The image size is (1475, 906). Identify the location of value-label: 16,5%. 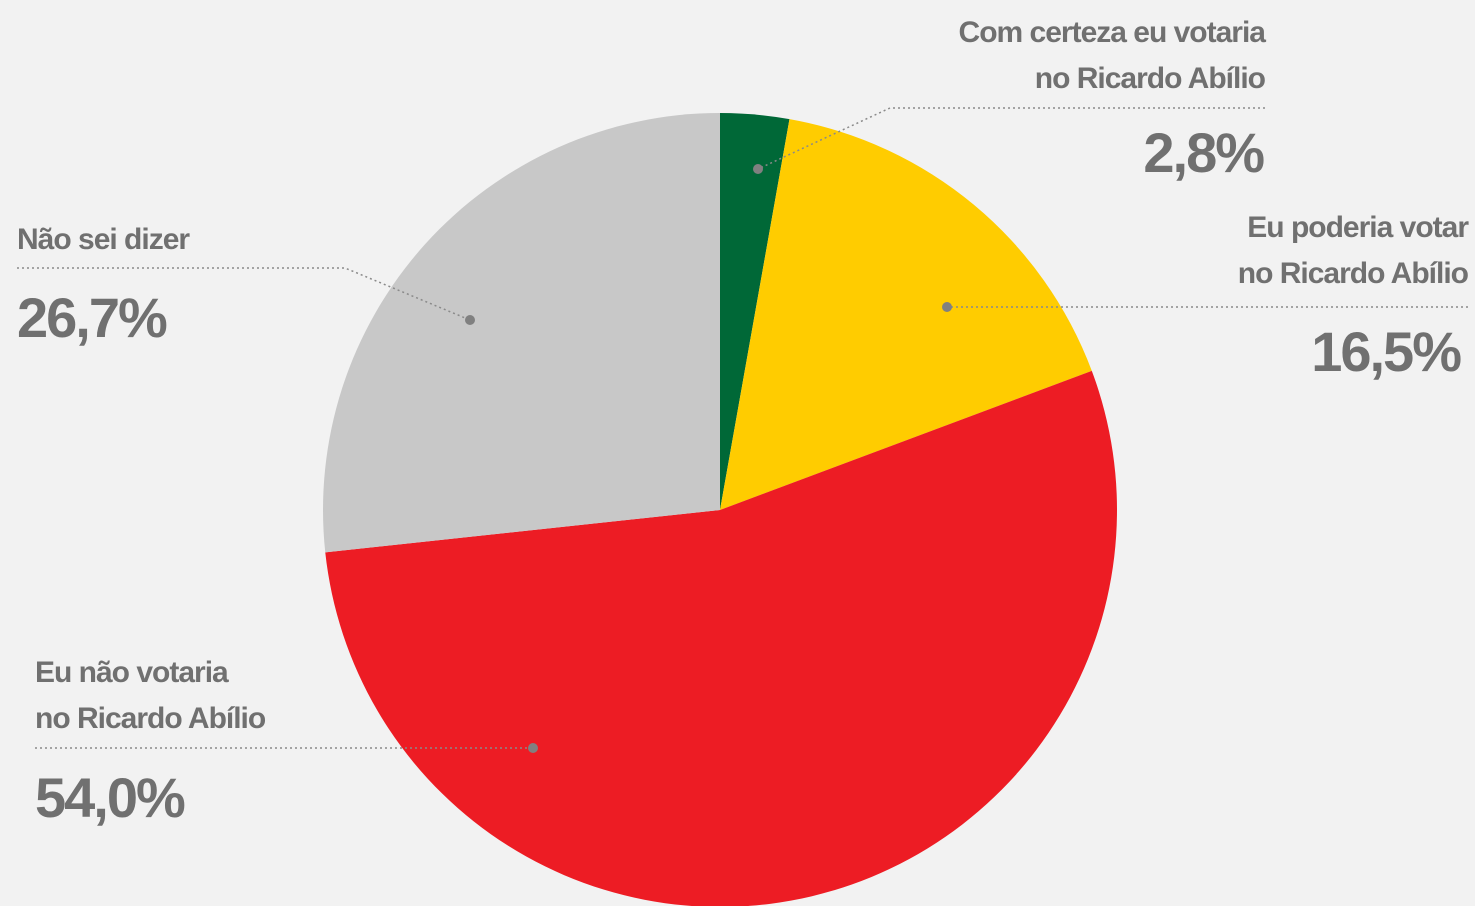
(1386, 351).